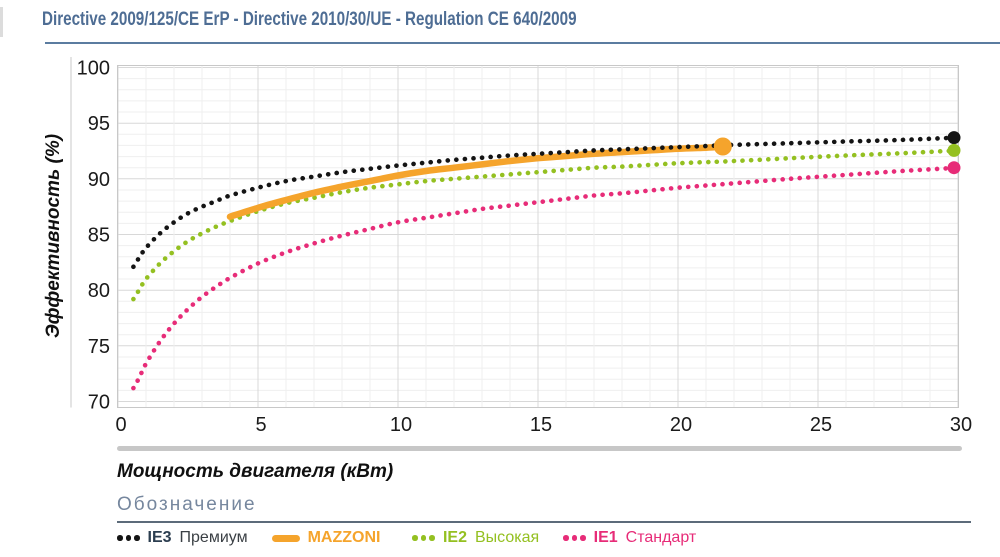 The height and width of the screenshot is (557, 1000). Describe the element at coordinates (605, 537) in the screenshot. I see `legend-code: IE1` at that location.